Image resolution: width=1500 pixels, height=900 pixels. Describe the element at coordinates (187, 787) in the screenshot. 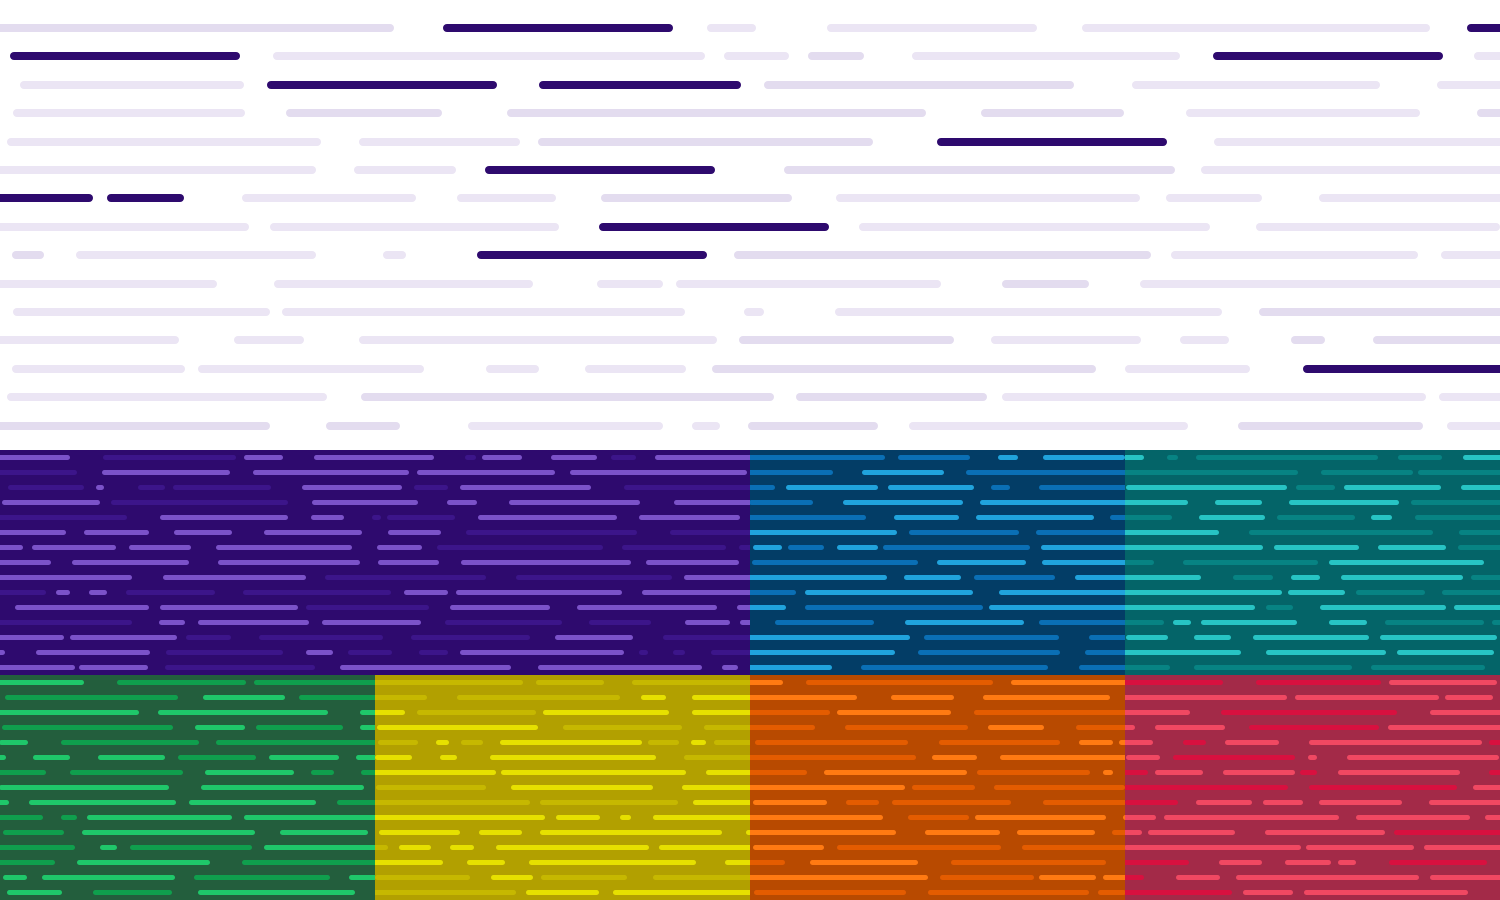

I see `green-panel` at that location.